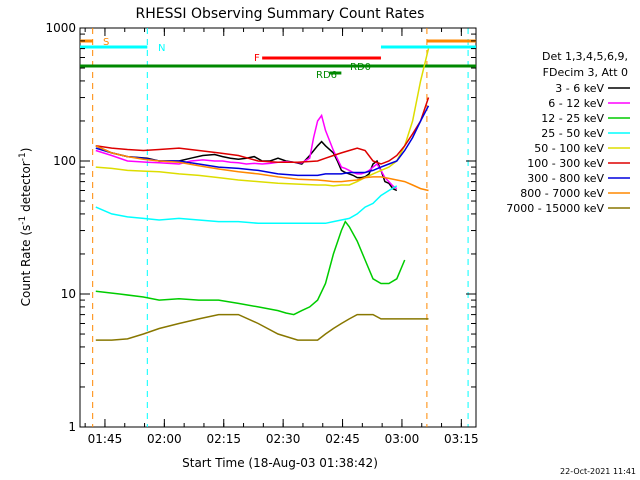 Image resolution: width=640 pixels, height=480 pixels. Describe the element at coordinates (576, 103) in the screenshot. I see `legend-label-1: 6 - 12 keV` at that location.